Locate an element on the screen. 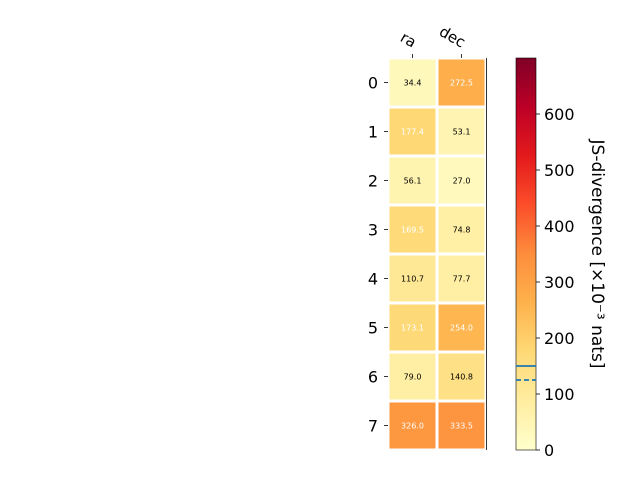 The width and height of the screenshot is (640, 480). cell-value-label: 79.0 is located at coordinates (413, 377).